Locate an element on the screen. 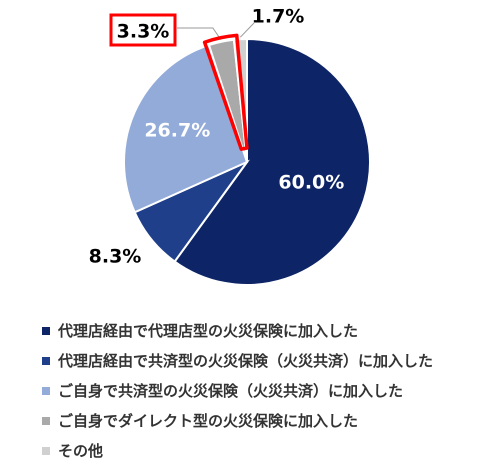 This screenshot has height=470, width=500. legend-item-2: 代理店経由で共済型の火災保険（火災共済）に加入した is located at coordinates (236, 361).